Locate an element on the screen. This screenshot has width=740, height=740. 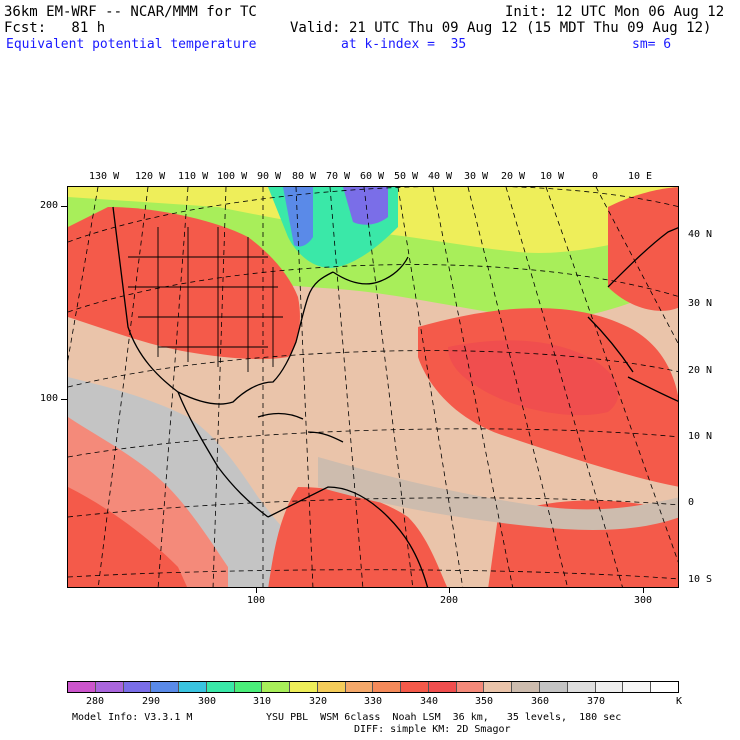
coldest-pool-east is located at coordinates (365, 206).